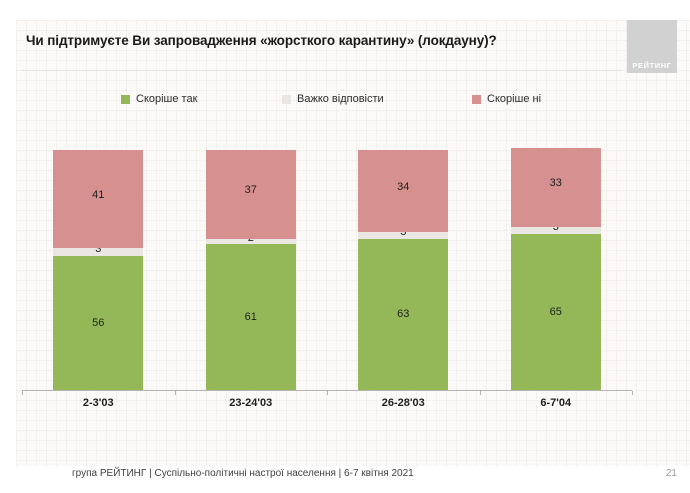 The width and height of the screenshot is (690, 493). What do you see at coordinates (167, 99) in the screenshot?
I see `legend-label: Скоріше так` at bounding box center [167, 99].